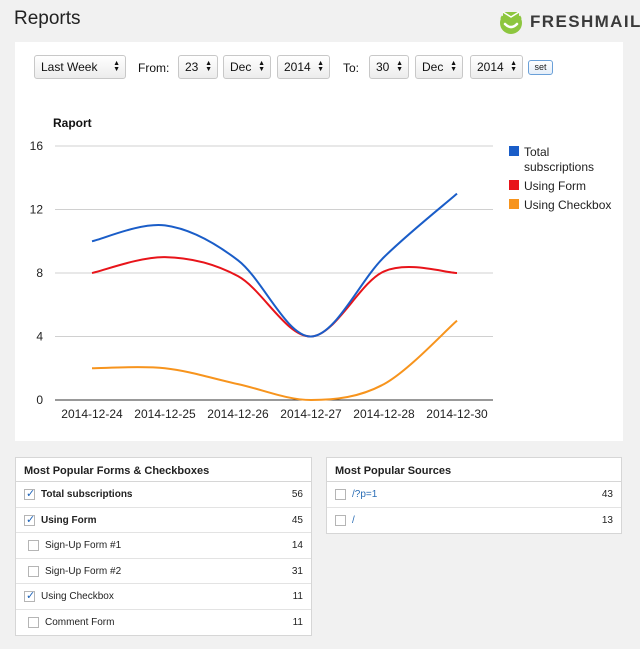  I want to click on sources-list: /?p=1 43 / 13, so click(474, 507).